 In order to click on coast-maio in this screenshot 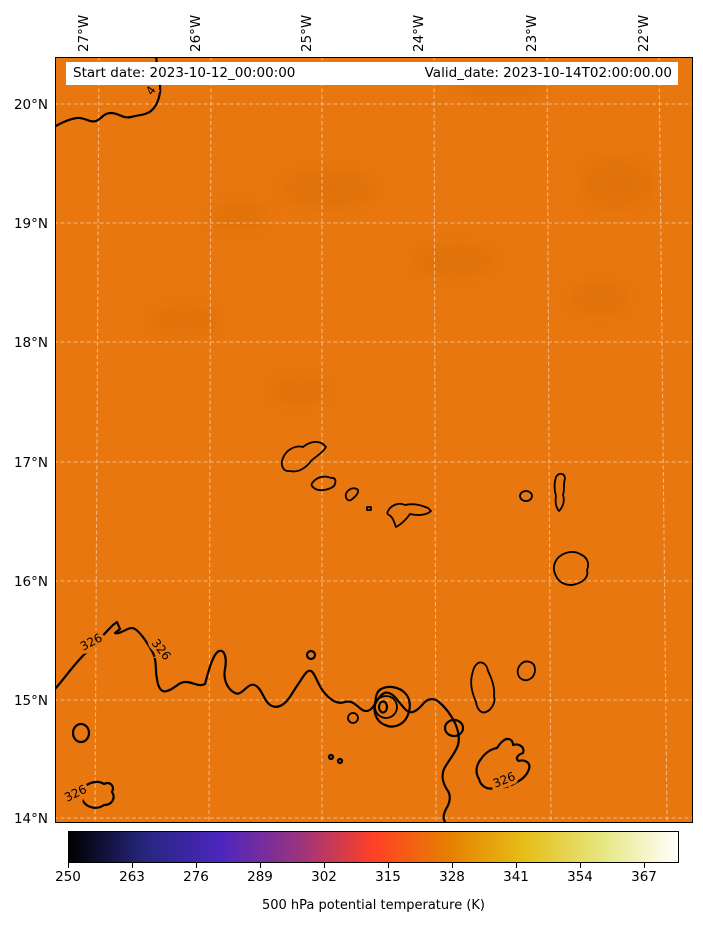, I will do `click(527, 671)`.